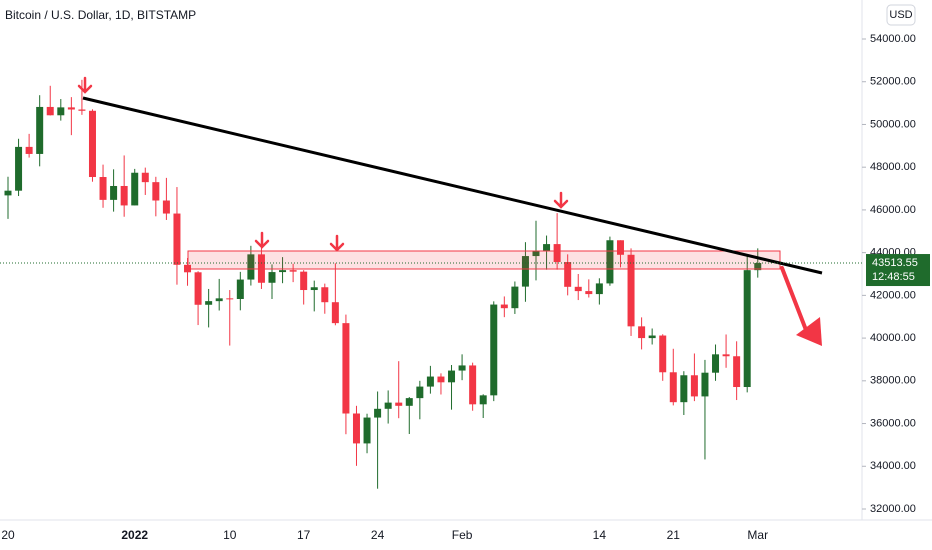  I want to click on currency-label: USD, so click(900, 15).